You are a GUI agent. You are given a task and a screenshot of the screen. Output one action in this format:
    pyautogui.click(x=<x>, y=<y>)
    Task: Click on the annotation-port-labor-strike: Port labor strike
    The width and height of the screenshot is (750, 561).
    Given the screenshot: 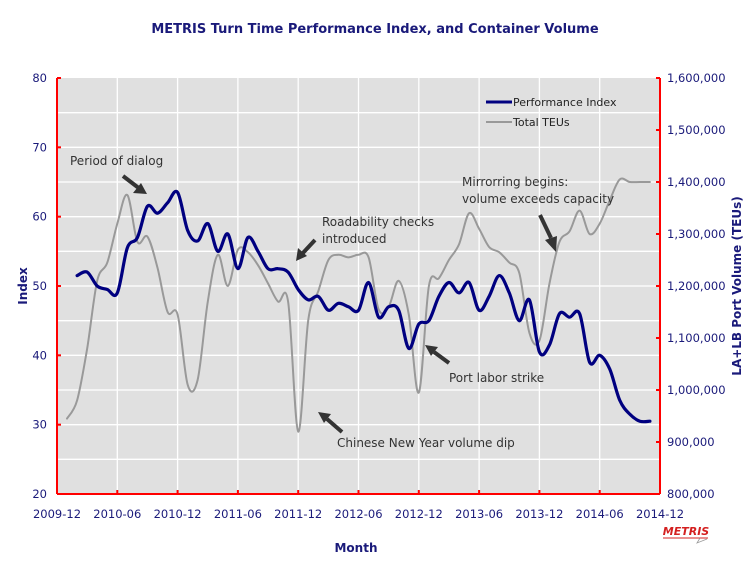 What is the action you would take?
    pyautogui.click(x=484, y=365)
    